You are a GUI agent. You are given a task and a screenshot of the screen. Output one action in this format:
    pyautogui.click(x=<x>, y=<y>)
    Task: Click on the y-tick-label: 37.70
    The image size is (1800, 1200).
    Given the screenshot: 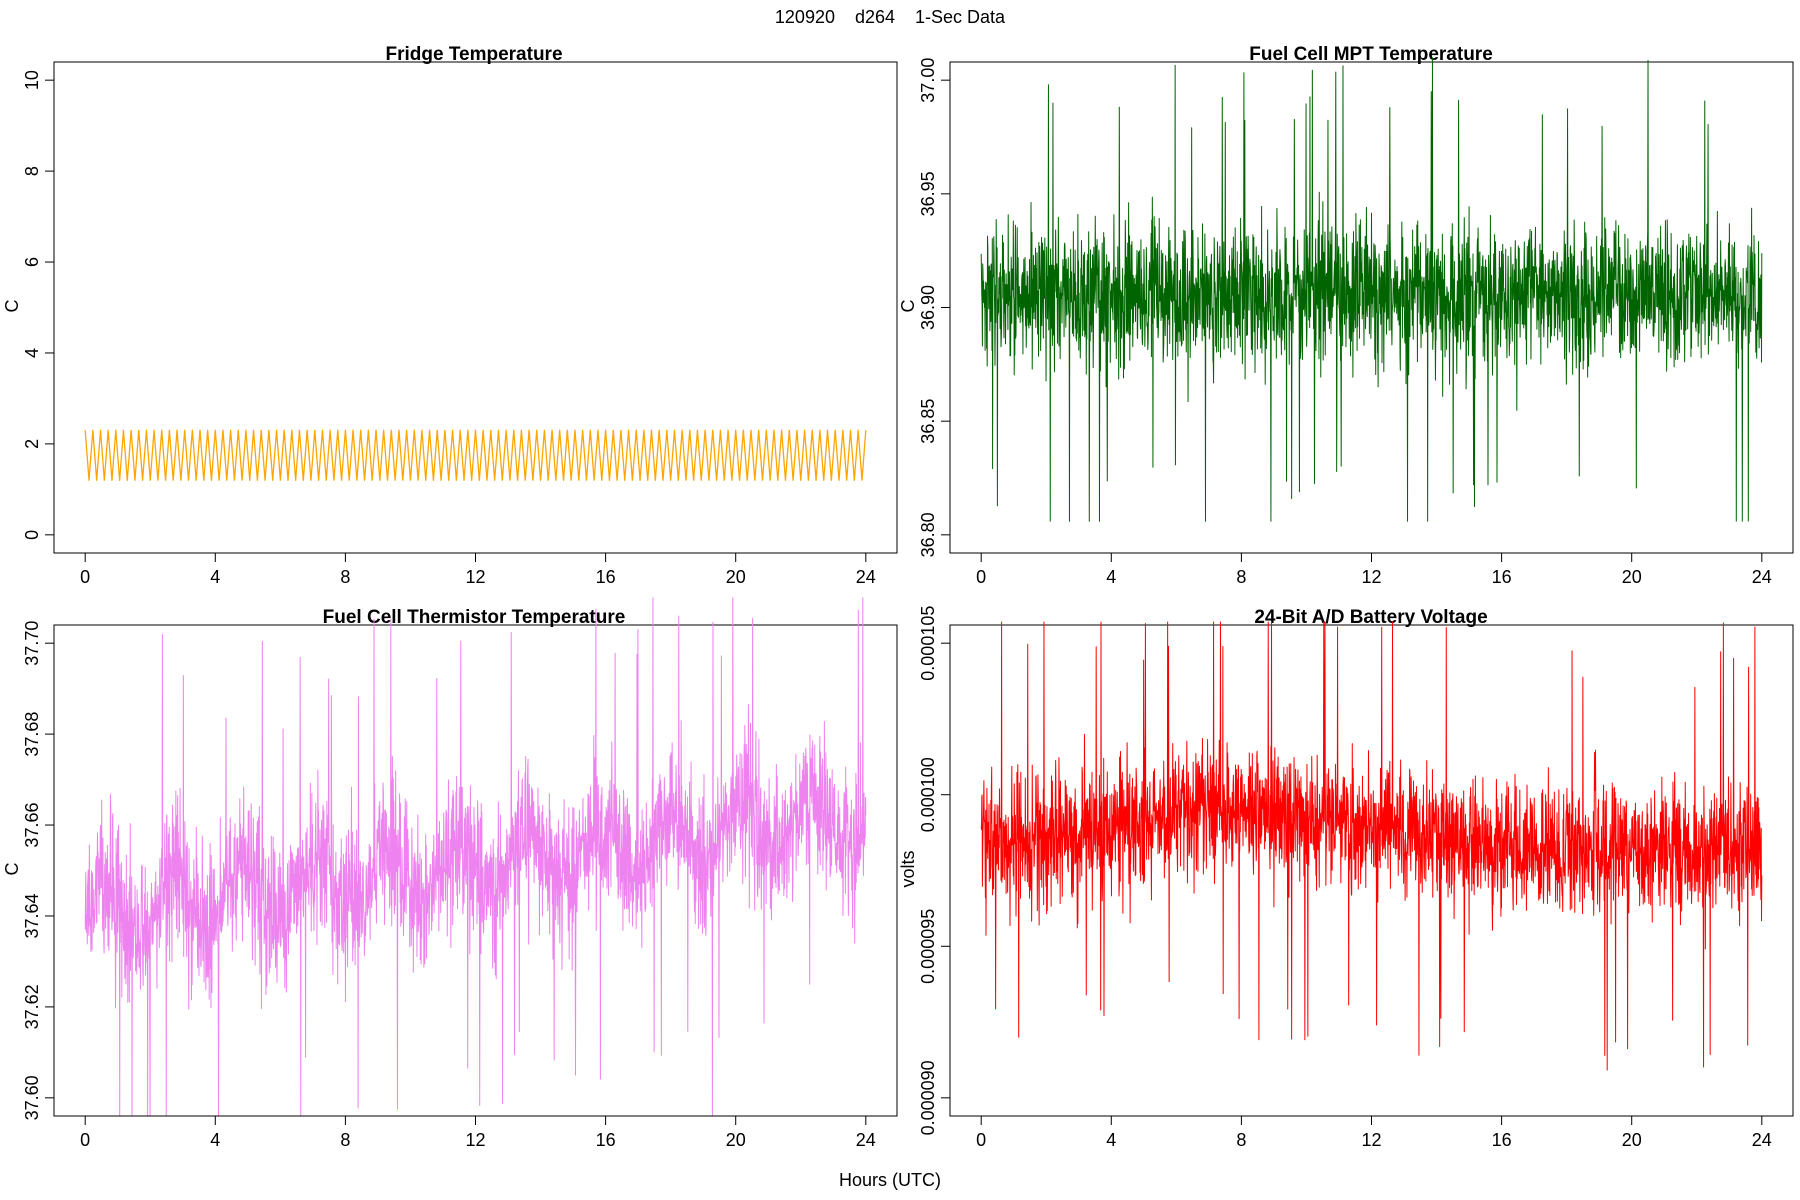 What is the action you would take?
    pyautogui.click(x=32, y=643)
    